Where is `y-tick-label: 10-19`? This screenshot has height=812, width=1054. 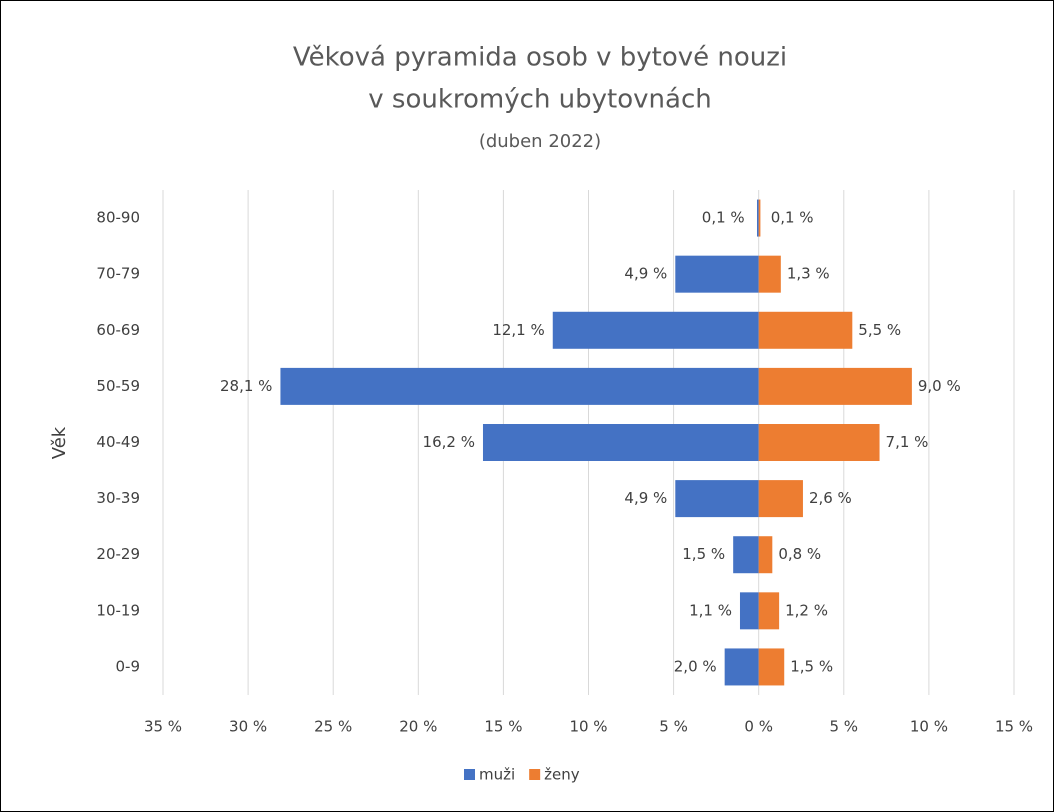 y-tick-label: 10-19 is located at coordinates (118, 610).